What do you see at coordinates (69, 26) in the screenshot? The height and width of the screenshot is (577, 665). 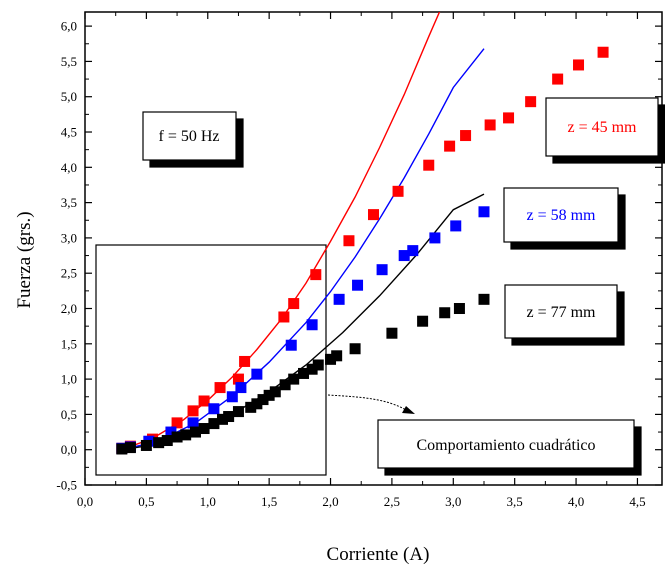 I see `y-tick-label: 6,0` at bounding box center [69, 26].